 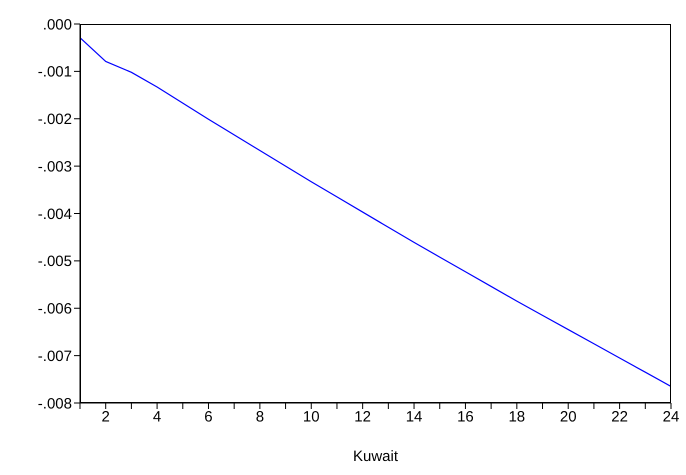 I want to click on x-tick-label: 12, so click(x=362, y=417).